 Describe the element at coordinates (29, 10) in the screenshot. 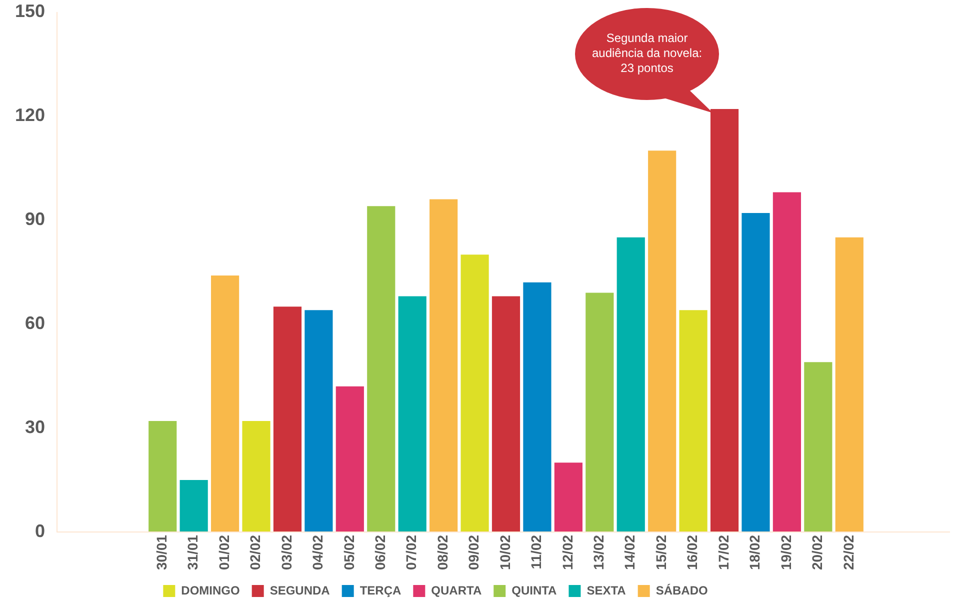

I see `y-tick-label: 150` at that location.